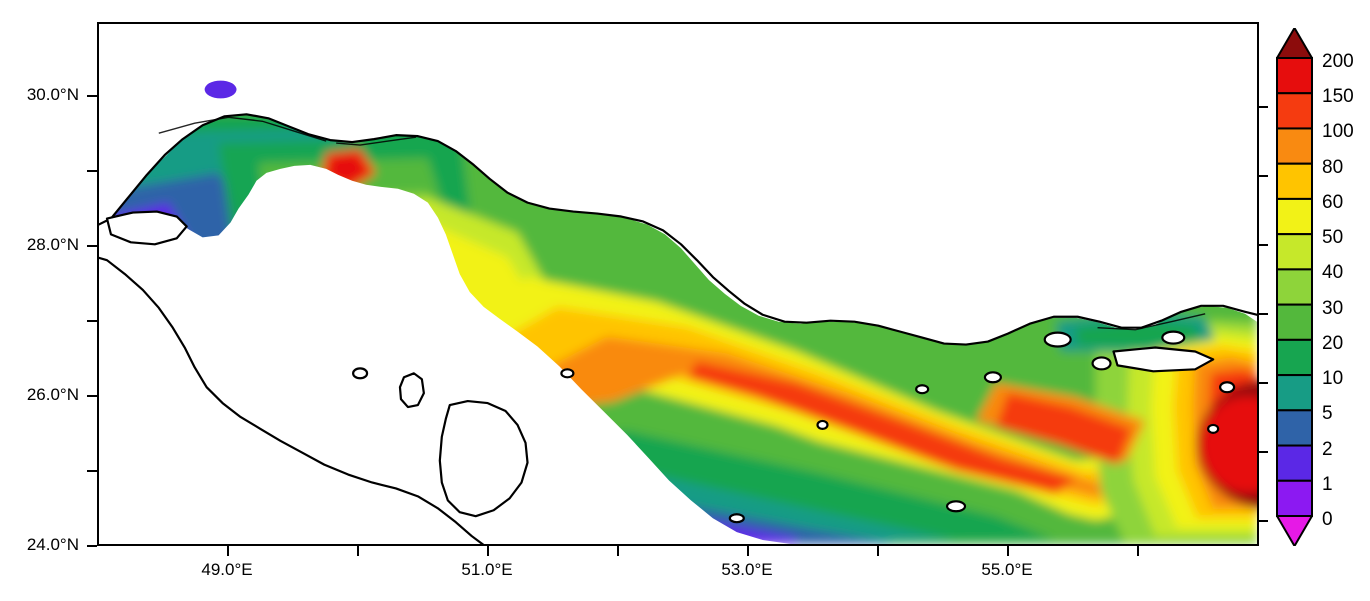 This screenshot has width=1370, height=601. What do you see at coordinates (1333, 167) in the screenshot?
I see `colorbar-label: 80` at bounding box center [1333, 167].